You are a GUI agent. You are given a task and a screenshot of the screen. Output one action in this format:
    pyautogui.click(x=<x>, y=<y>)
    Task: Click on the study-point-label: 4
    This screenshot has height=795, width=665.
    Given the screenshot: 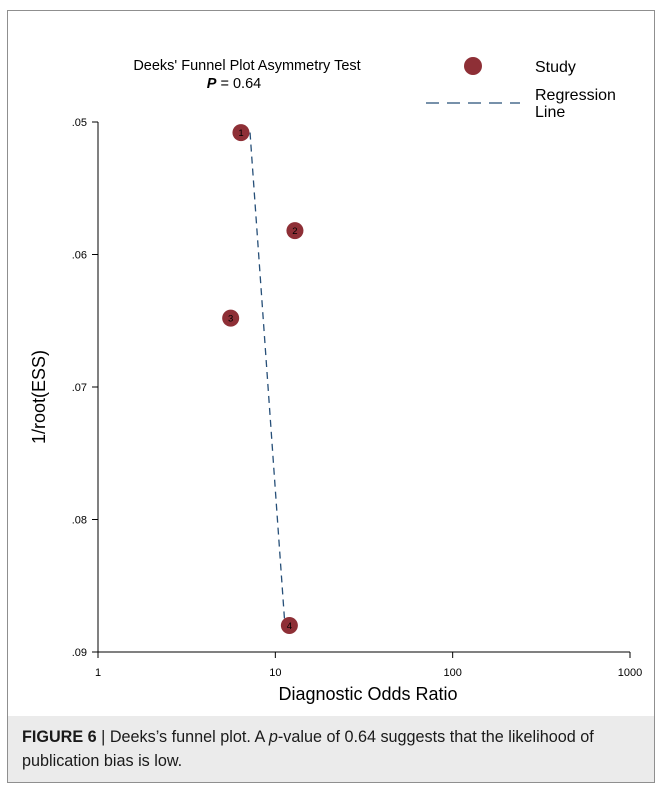 What is the action you would take?
    pyautogui.click(x=289, y=626)
    